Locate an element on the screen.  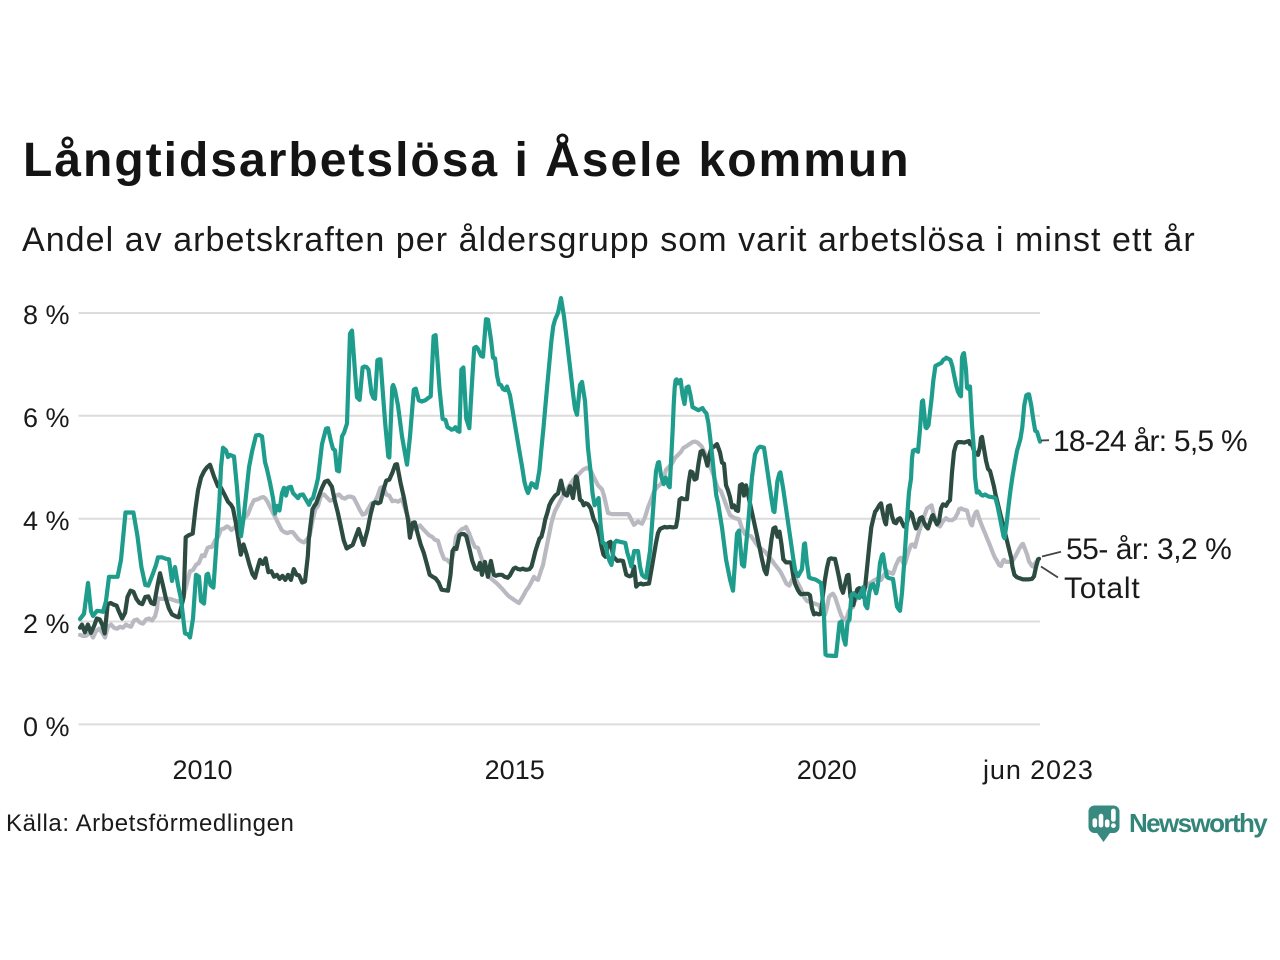
svg-text: Totalt is located at coordinates (1102, 588).